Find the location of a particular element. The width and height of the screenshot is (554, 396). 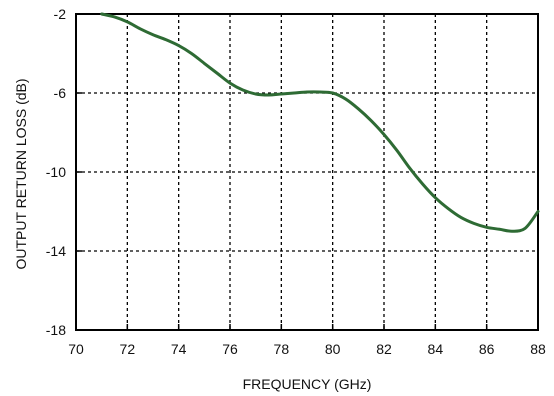

x-tick-label: 80 is located at coordinates (333, 349).